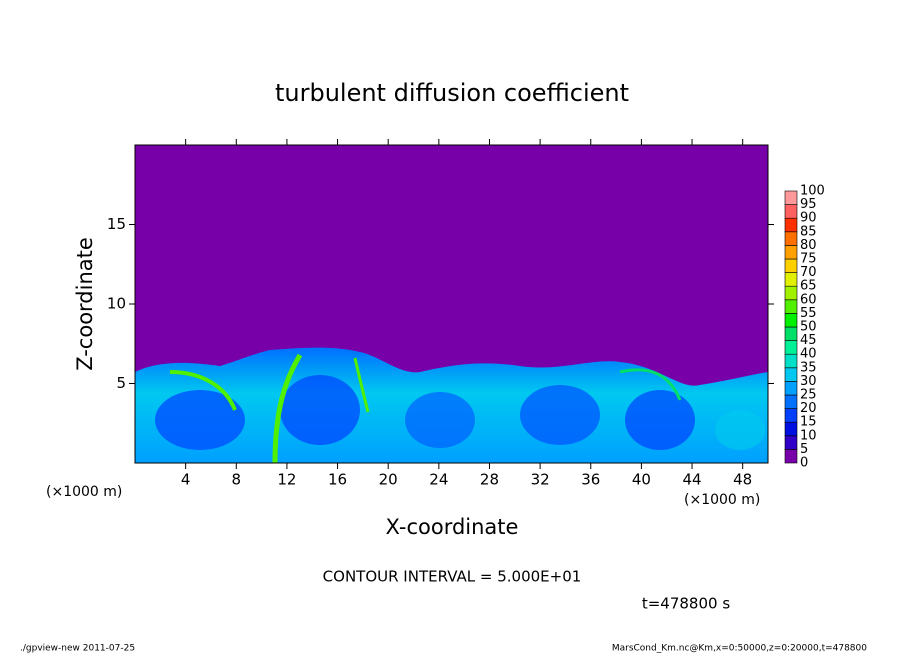 The height and width of the screenshot is (658, 904). I want to click on colorbar-label: 35, so click(808, 367).